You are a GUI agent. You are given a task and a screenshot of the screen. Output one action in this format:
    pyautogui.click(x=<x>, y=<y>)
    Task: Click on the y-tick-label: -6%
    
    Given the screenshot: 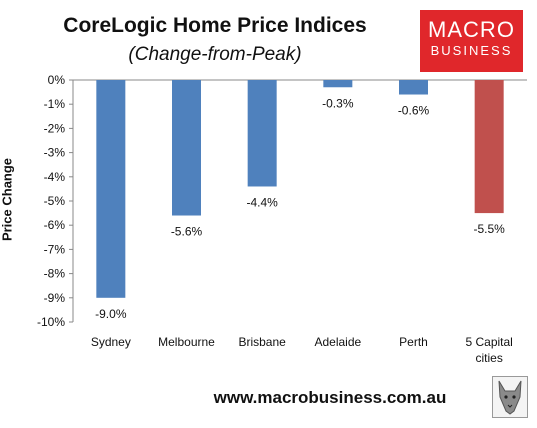 What is the action you would take?
    pyautogui.click(x=55, y=225)
    